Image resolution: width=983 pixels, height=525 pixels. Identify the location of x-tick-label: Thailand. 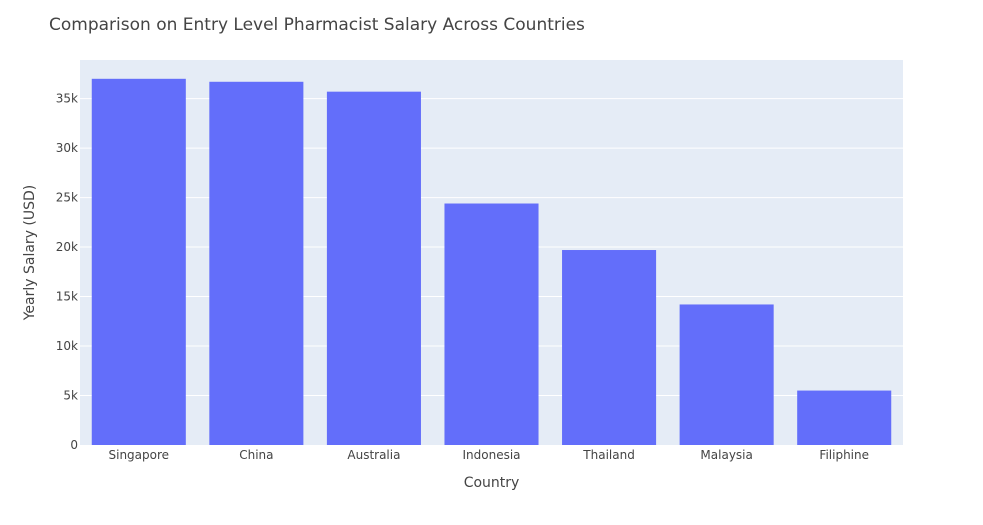
(608, 455).